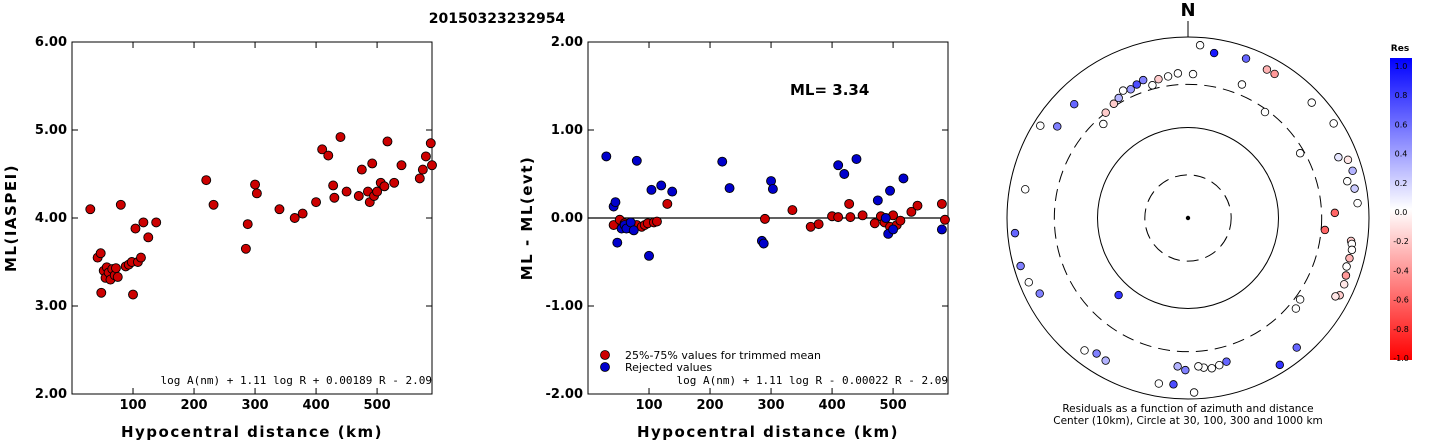 This screenshot has height=441, width=1437. I want to click on x-tick-label: 500, so click(377, 405).